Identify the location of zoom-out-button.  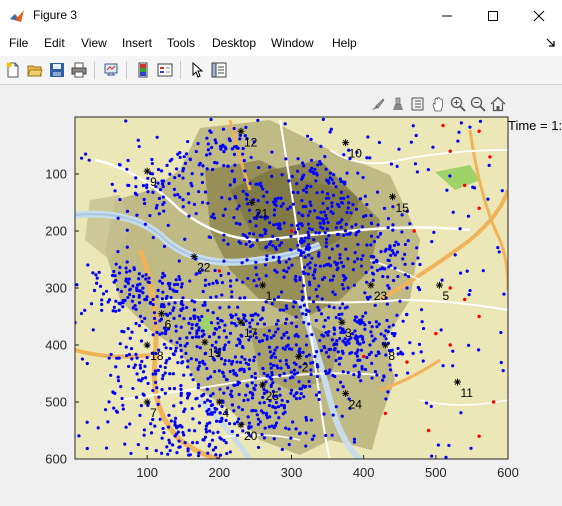
(478, 104).